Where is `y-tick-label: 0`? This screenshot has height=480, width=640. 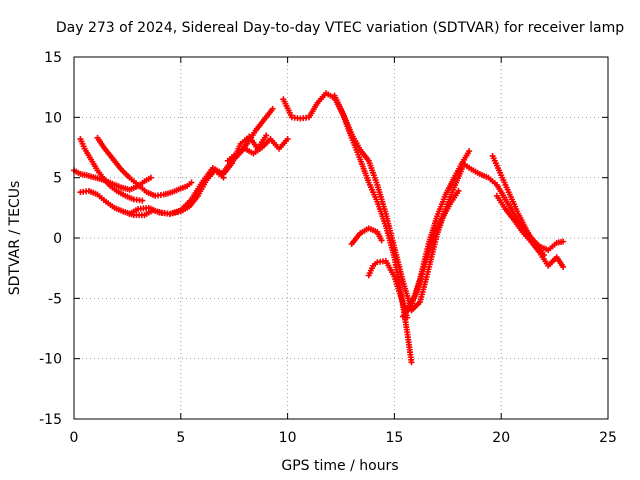
y-tick-label: 0 is located at coordinates (57, 239).